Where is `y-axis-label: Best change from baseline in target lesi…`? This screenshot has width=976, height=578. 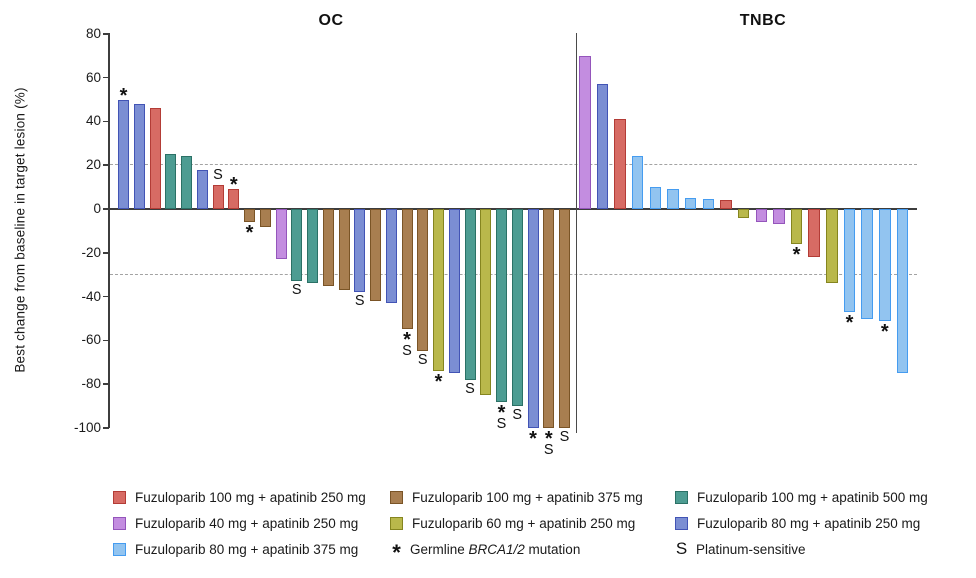
y-axis-label: Best change from baseline in target lesi… is located at coordinates (20, 230).